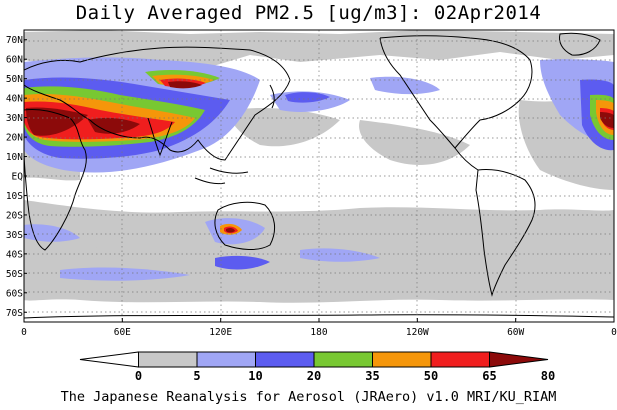 Image resolution: width=617 pixels, height=410 pixels. Describe the element at coordinates (417, 332) in the screenshot. I see `lon-tick-label: 120W` at that location.